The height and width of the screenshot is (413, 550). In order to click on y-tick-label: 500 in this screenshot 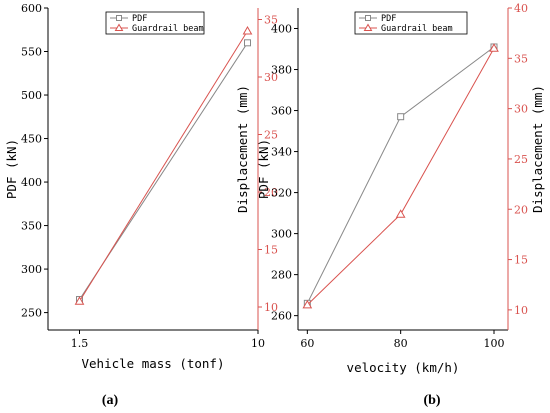, I will do `click(31, 95)`.